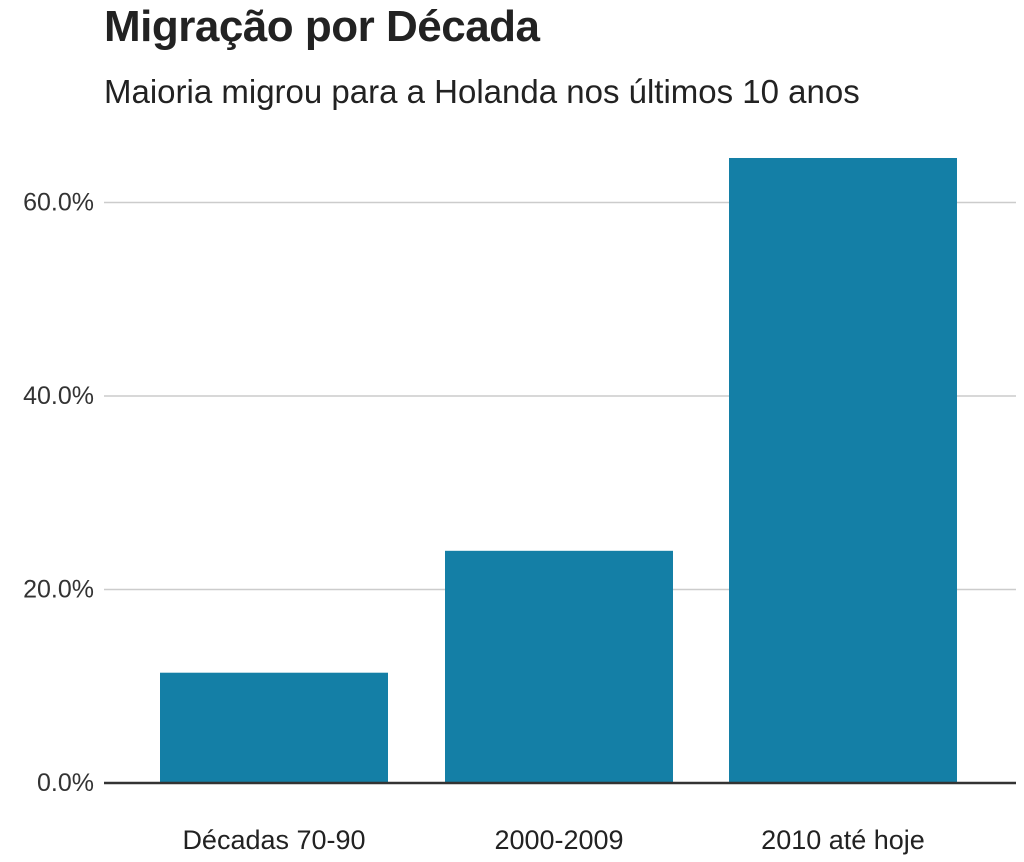 The height and width of the screenshot is (862, 1024). Describe the element at coordinates (65, 783) in the screenshot. I see `y-tick-label: 0.0%` at that location.